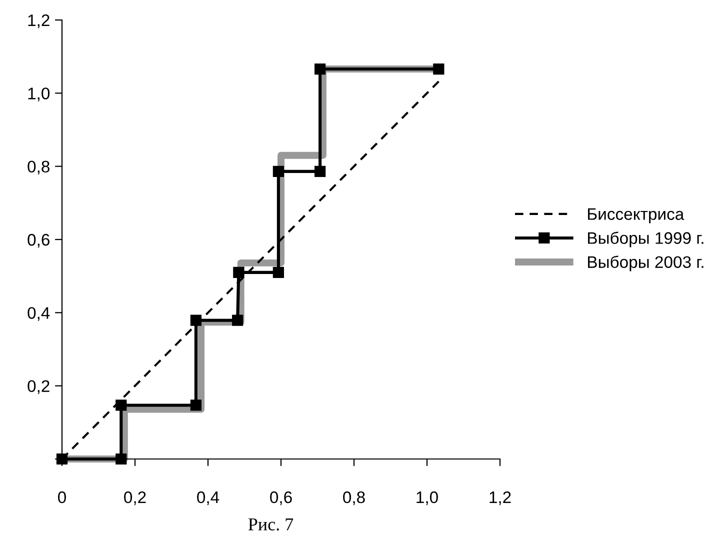  I want to click on legend-label: Биссектриса, so click(636, 216).